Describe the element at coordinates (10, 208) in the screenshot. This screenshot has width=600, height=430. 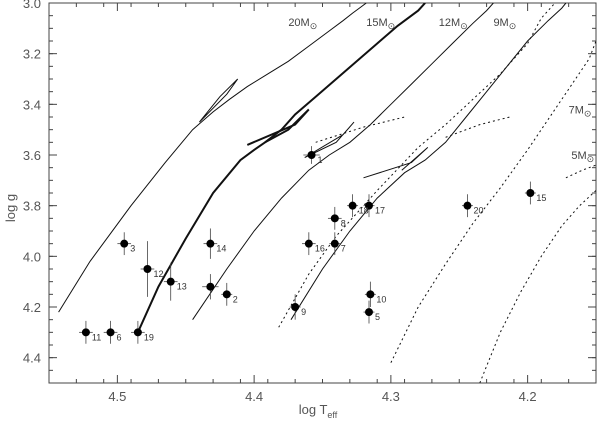
I see `y-axis-label: log g` at that location.